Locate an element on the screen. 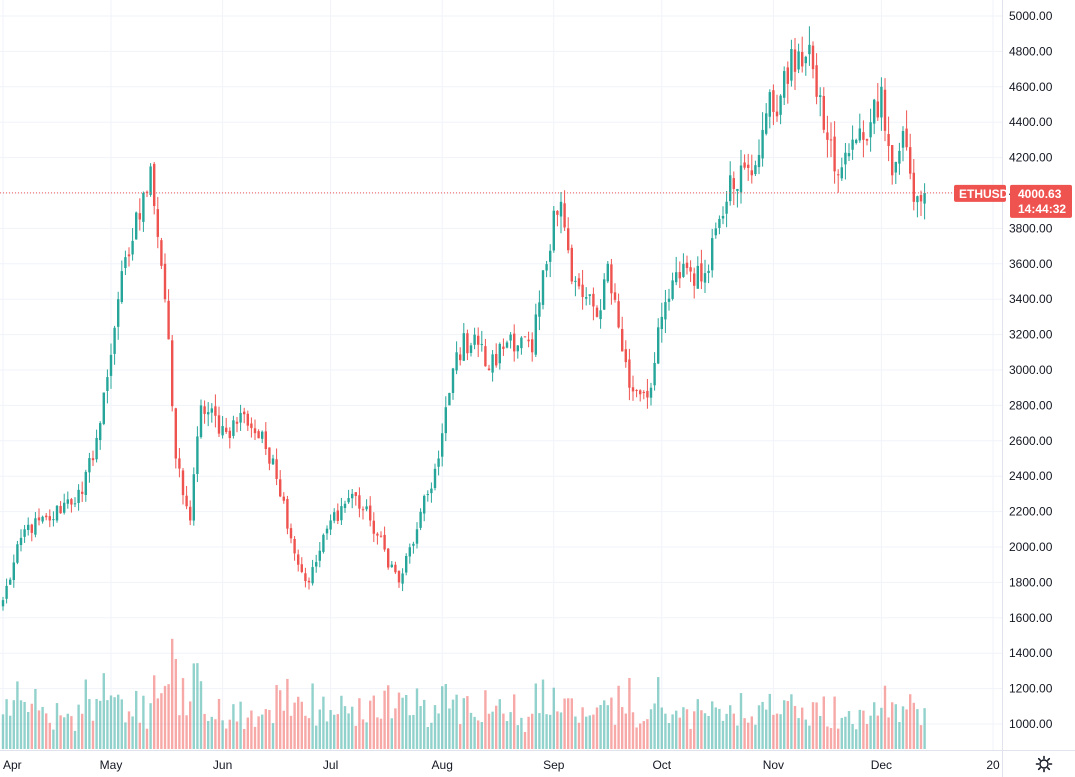  settings-button is located at coordinates (1044, 764).